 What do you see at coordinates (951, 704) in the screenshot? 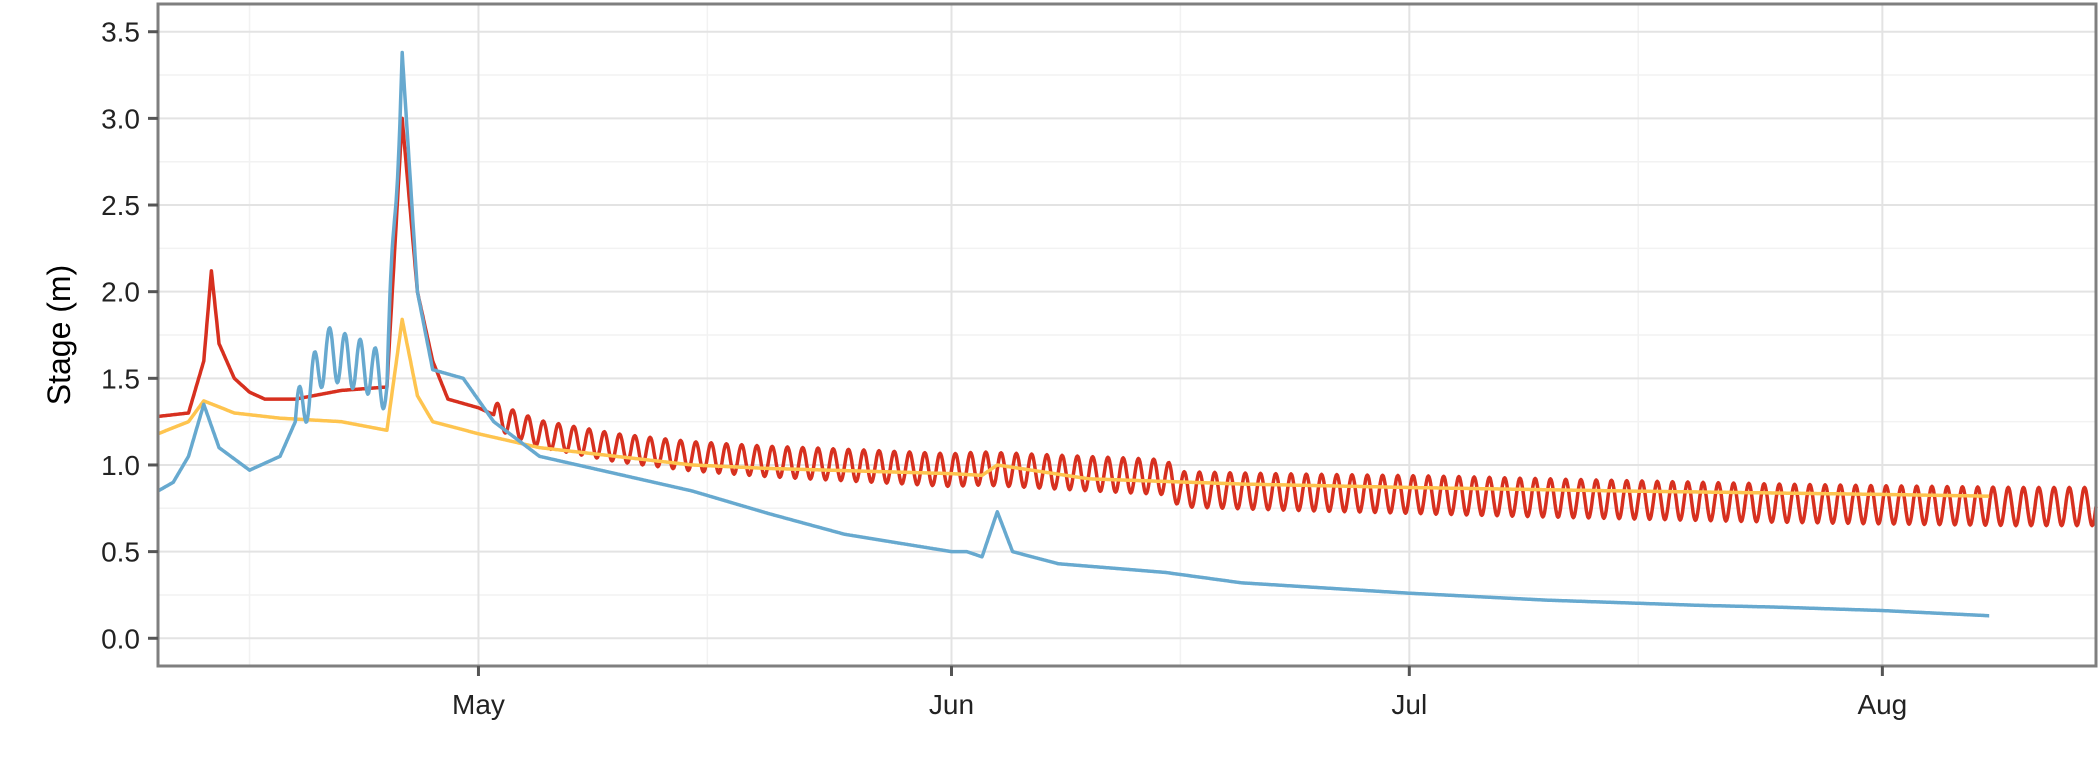
I see `x-tick-label: Jun` at bounding box center [951, 704].